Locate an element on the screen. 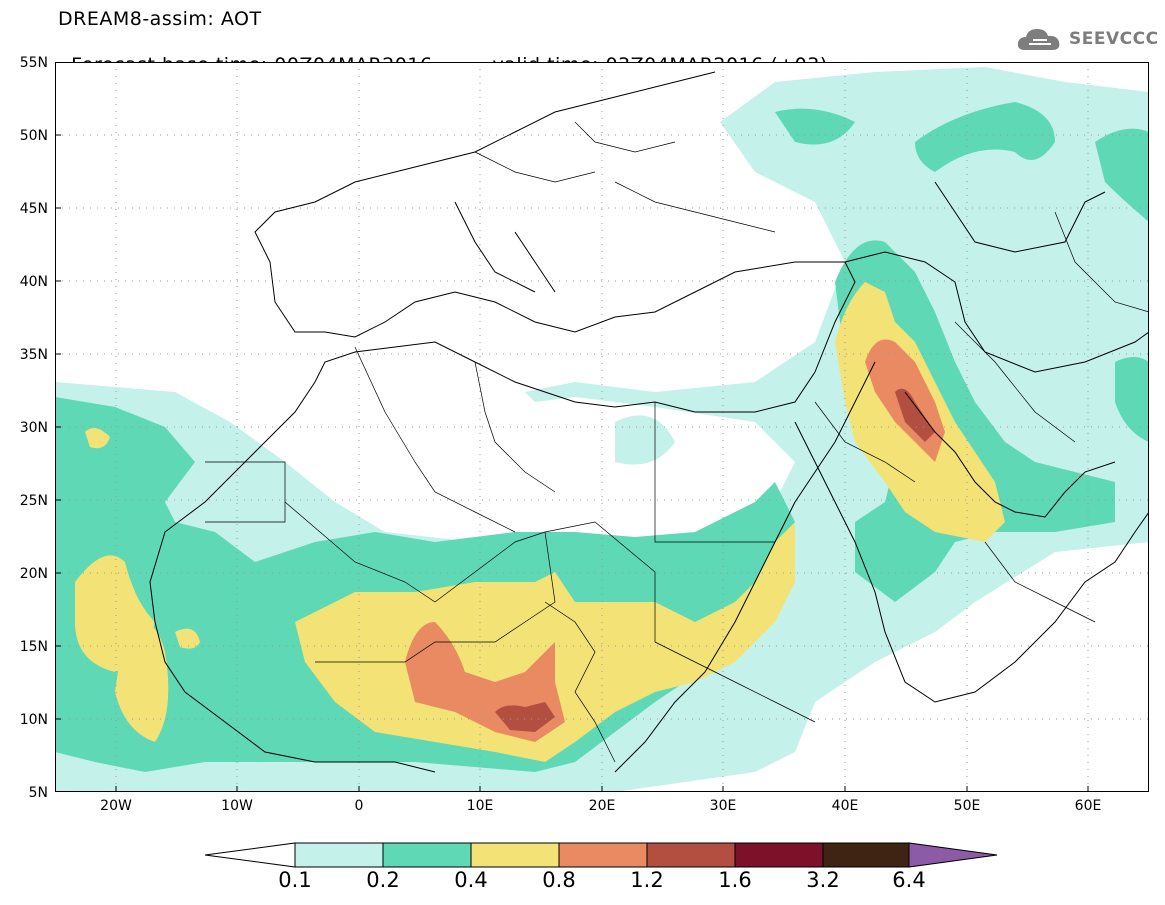 Image resolution: width=1165 pixels, height=905 pixels. lon-label: 20W is located at coordinates (116, 806).